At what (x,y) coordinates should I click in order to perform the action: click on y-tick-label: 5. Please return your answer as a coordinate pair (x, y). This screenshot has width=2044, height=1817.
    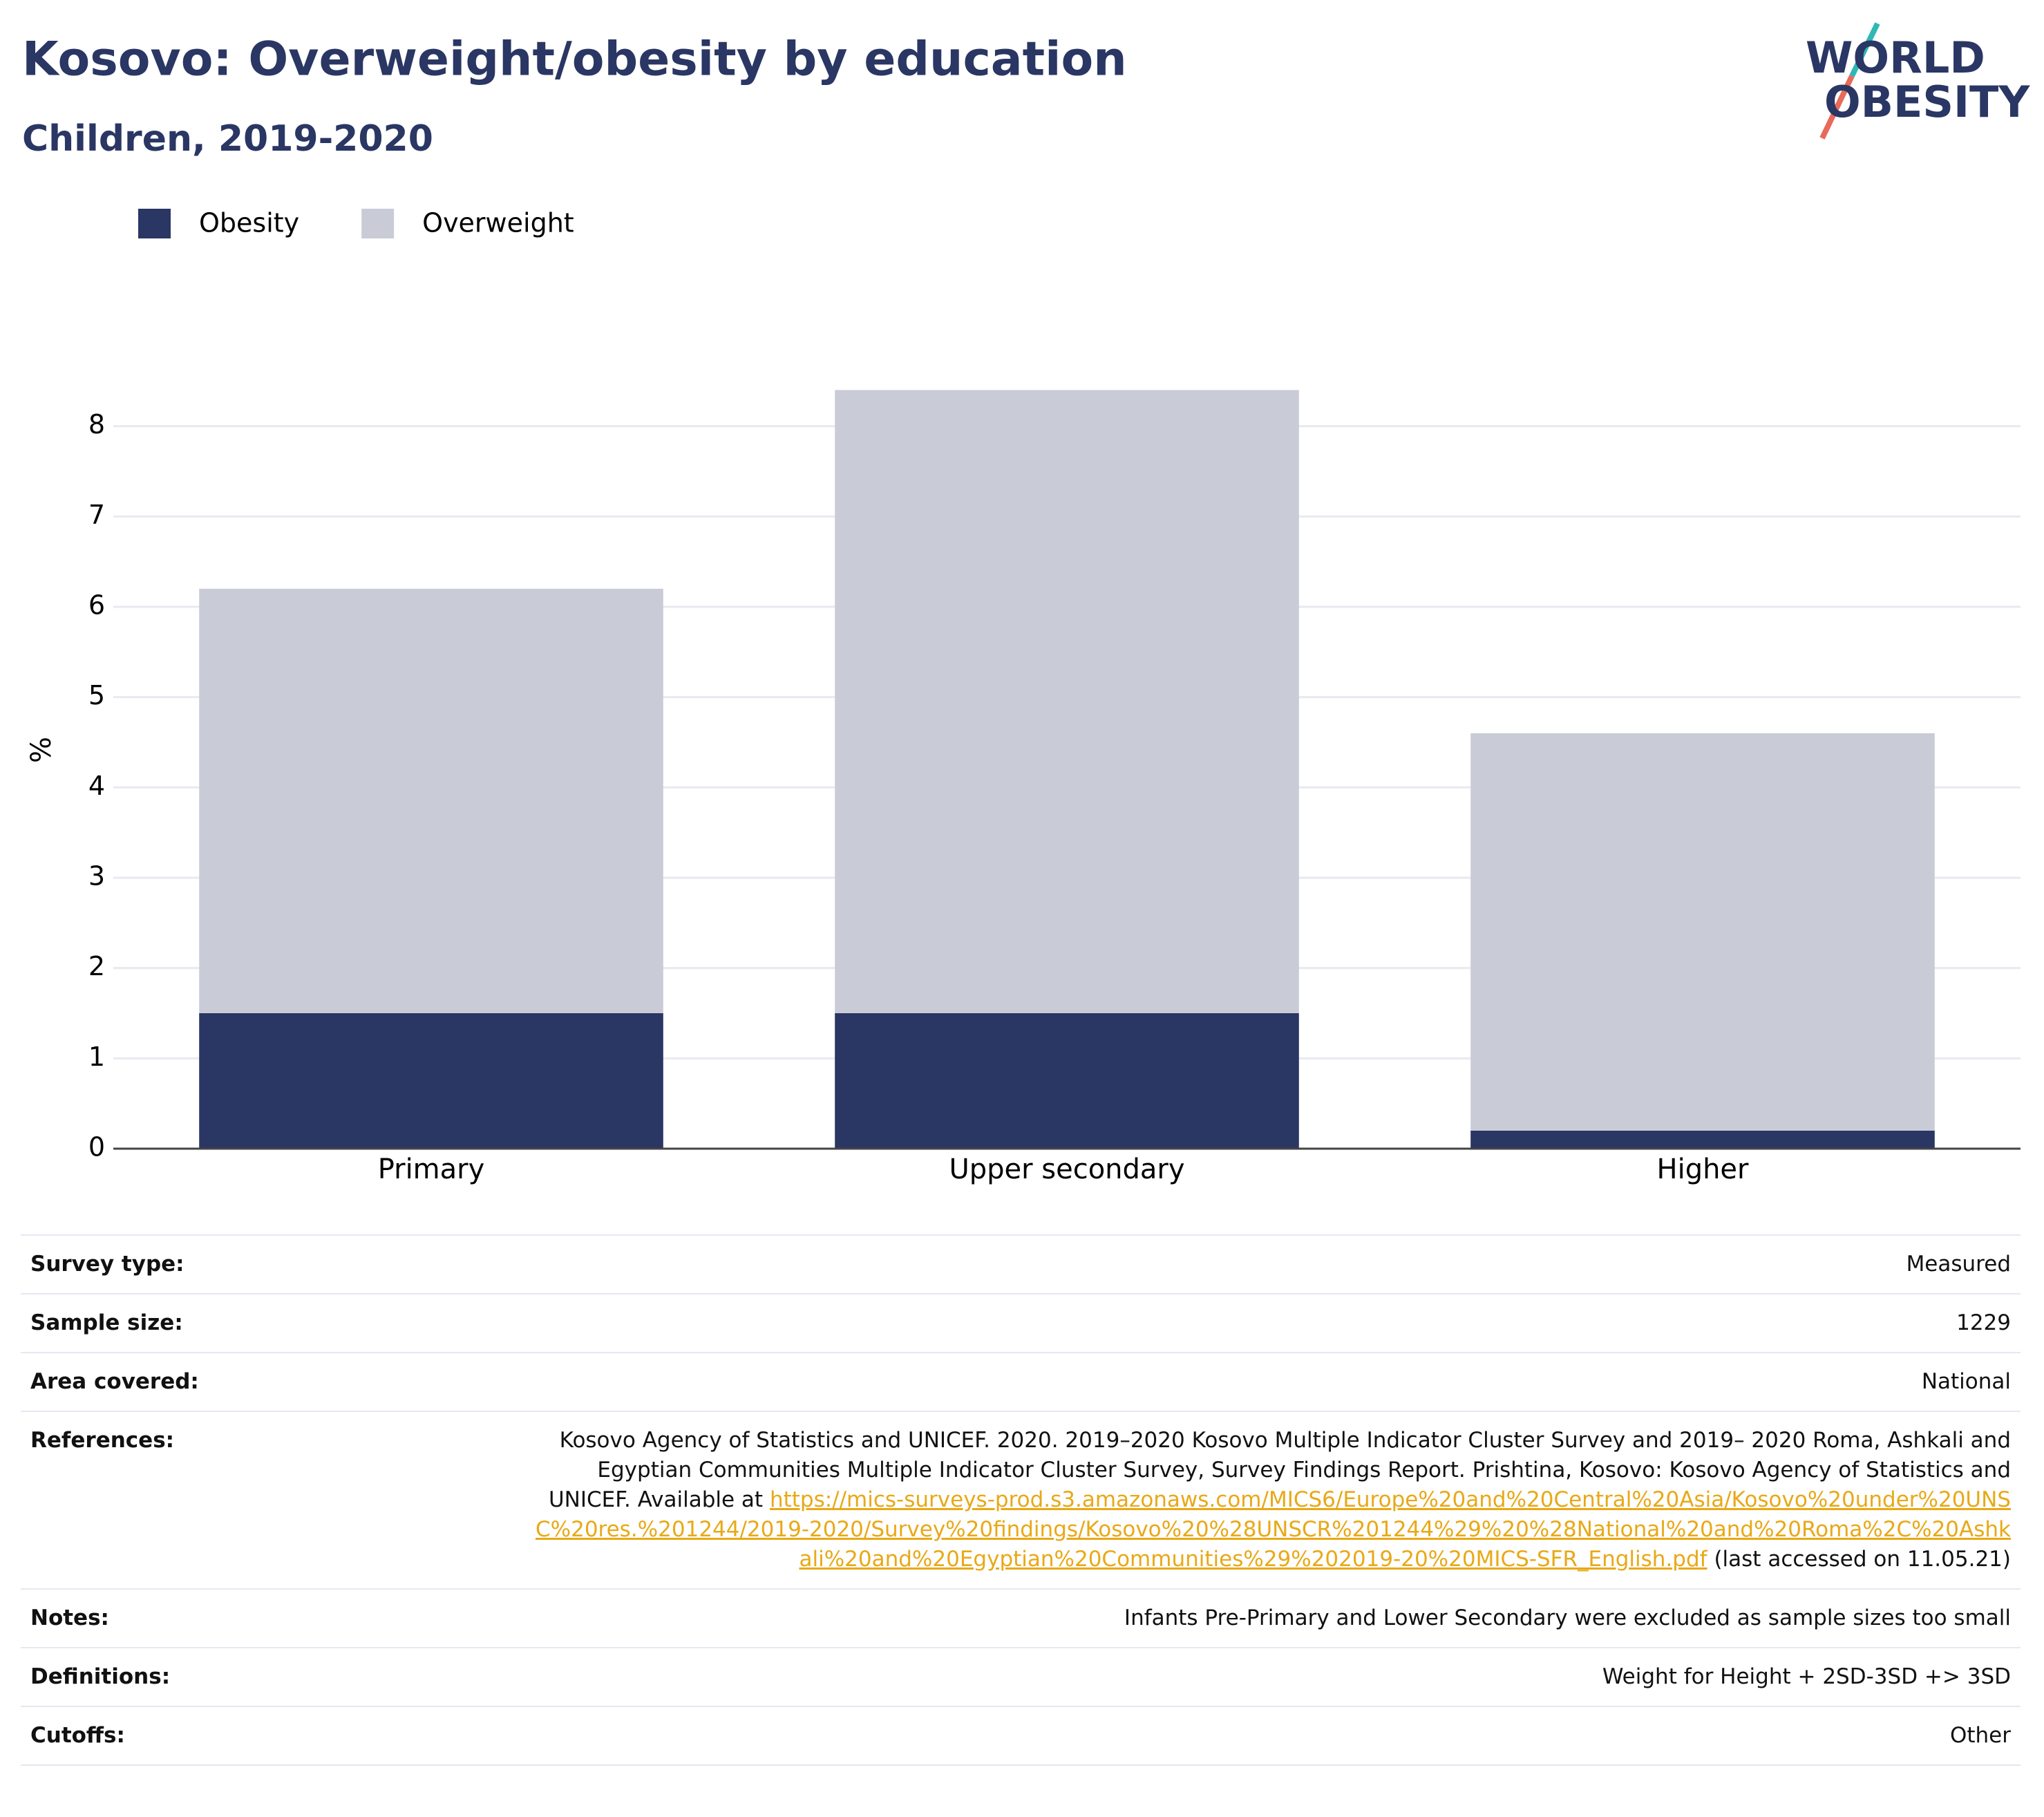
    Looking at the image, I should click on (96, 695).